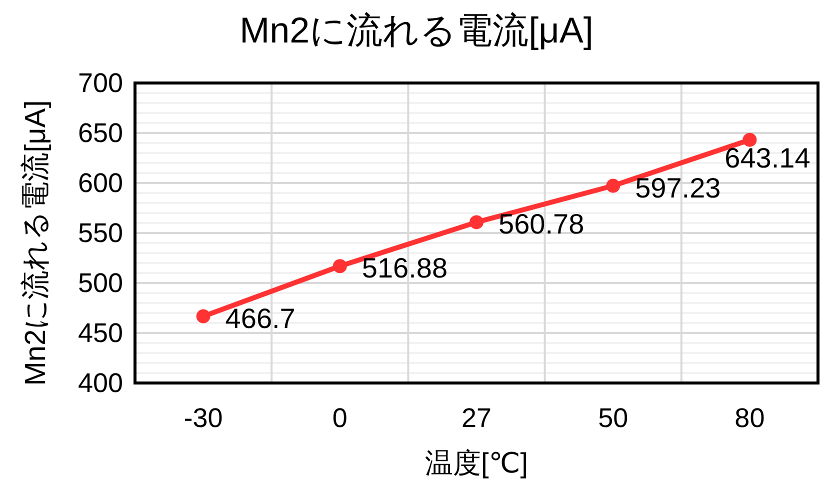  What do you see at coordinates (678, 188) in the screenshot?
I see `data-label: 597.23` at bounding box center [678, 188].